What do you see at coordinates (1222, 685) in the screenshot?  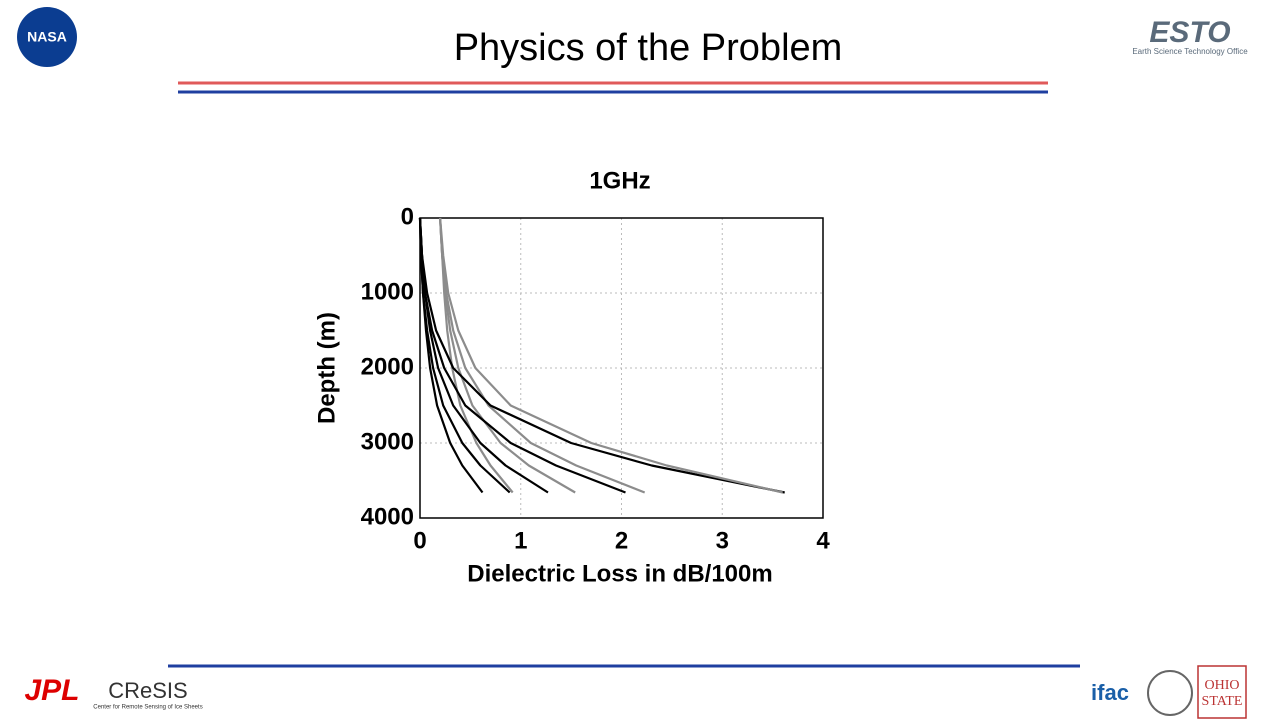 I see `osu-text: OHIO` at bounding box center [1222, 685].